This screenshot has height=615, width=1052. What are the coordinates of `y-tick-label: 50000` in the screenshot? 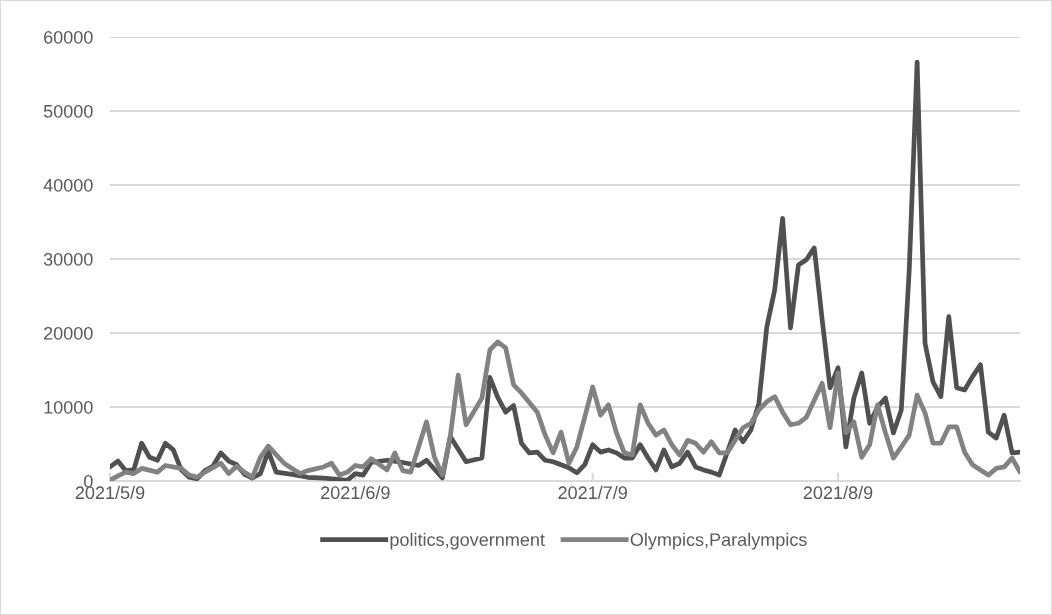 It's located at (68, 111).